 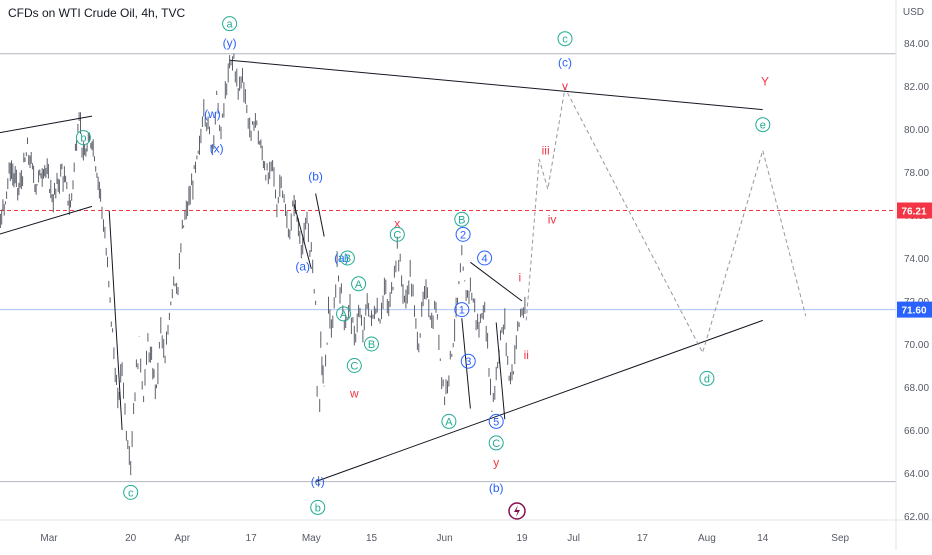 I want to click on level-76-21-tag-bg, so click(x=914, y=210).